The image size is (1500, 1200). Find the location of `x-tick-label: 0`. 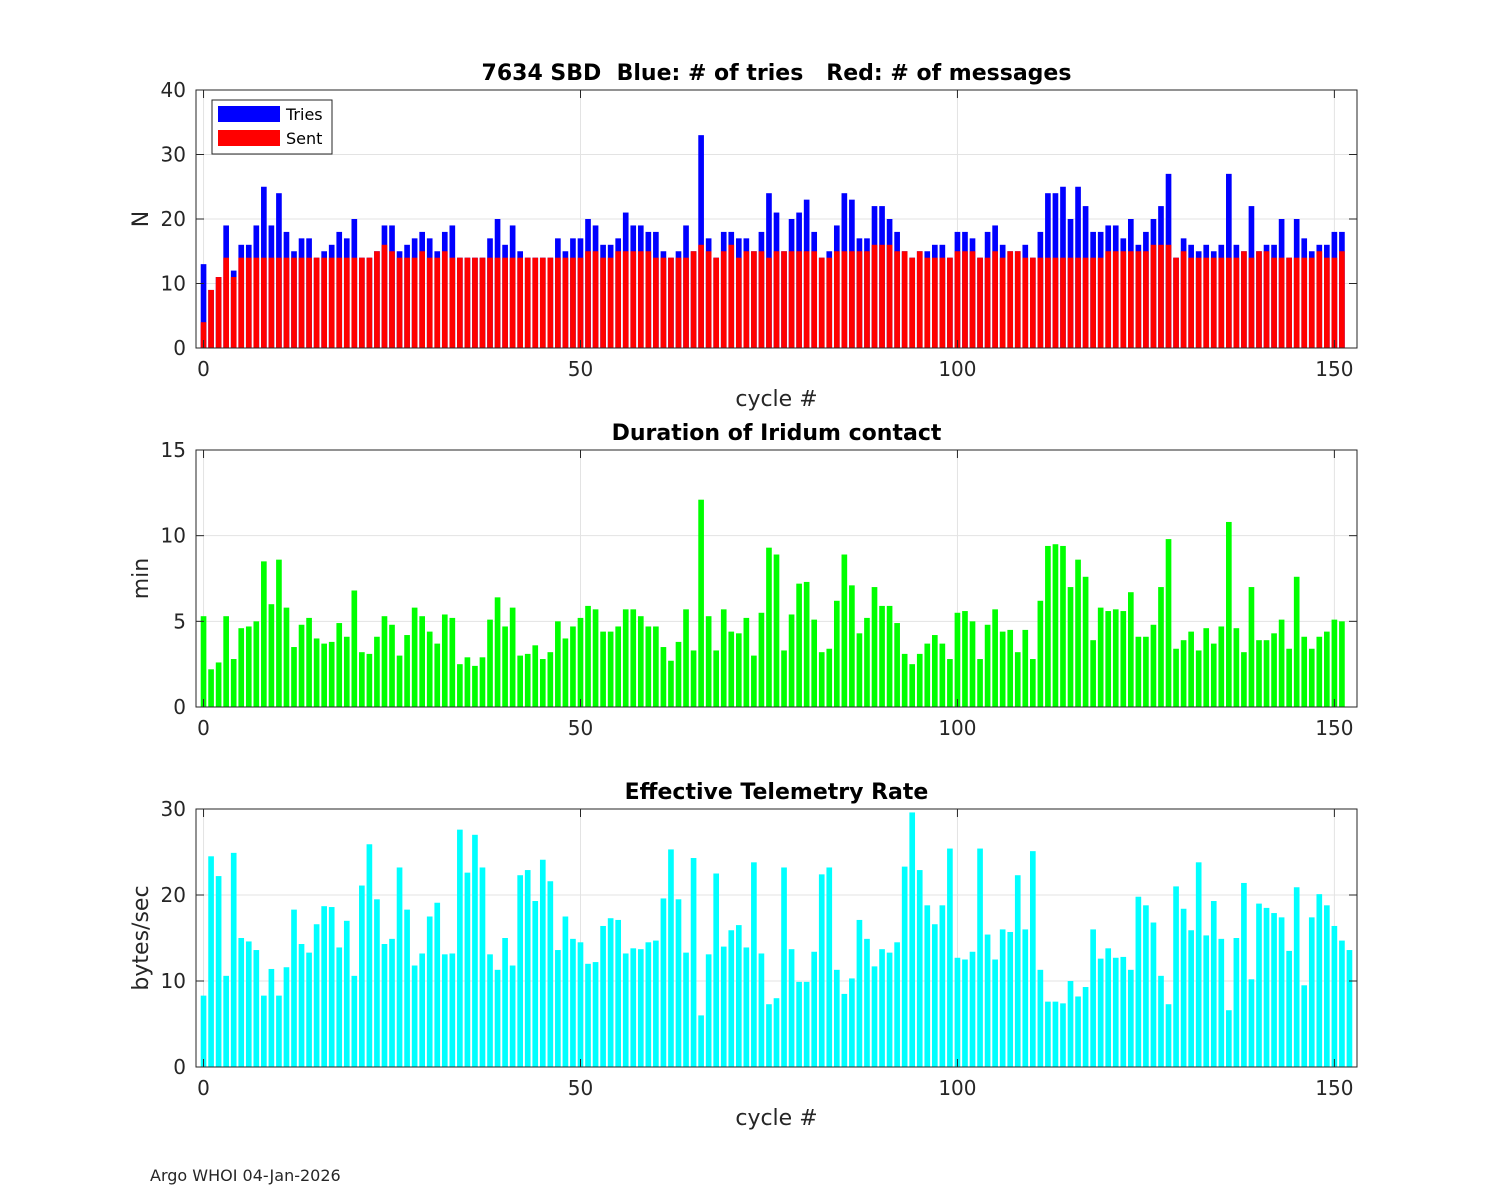

x-tick-label: 0 is located at coordinates (203, 1088).